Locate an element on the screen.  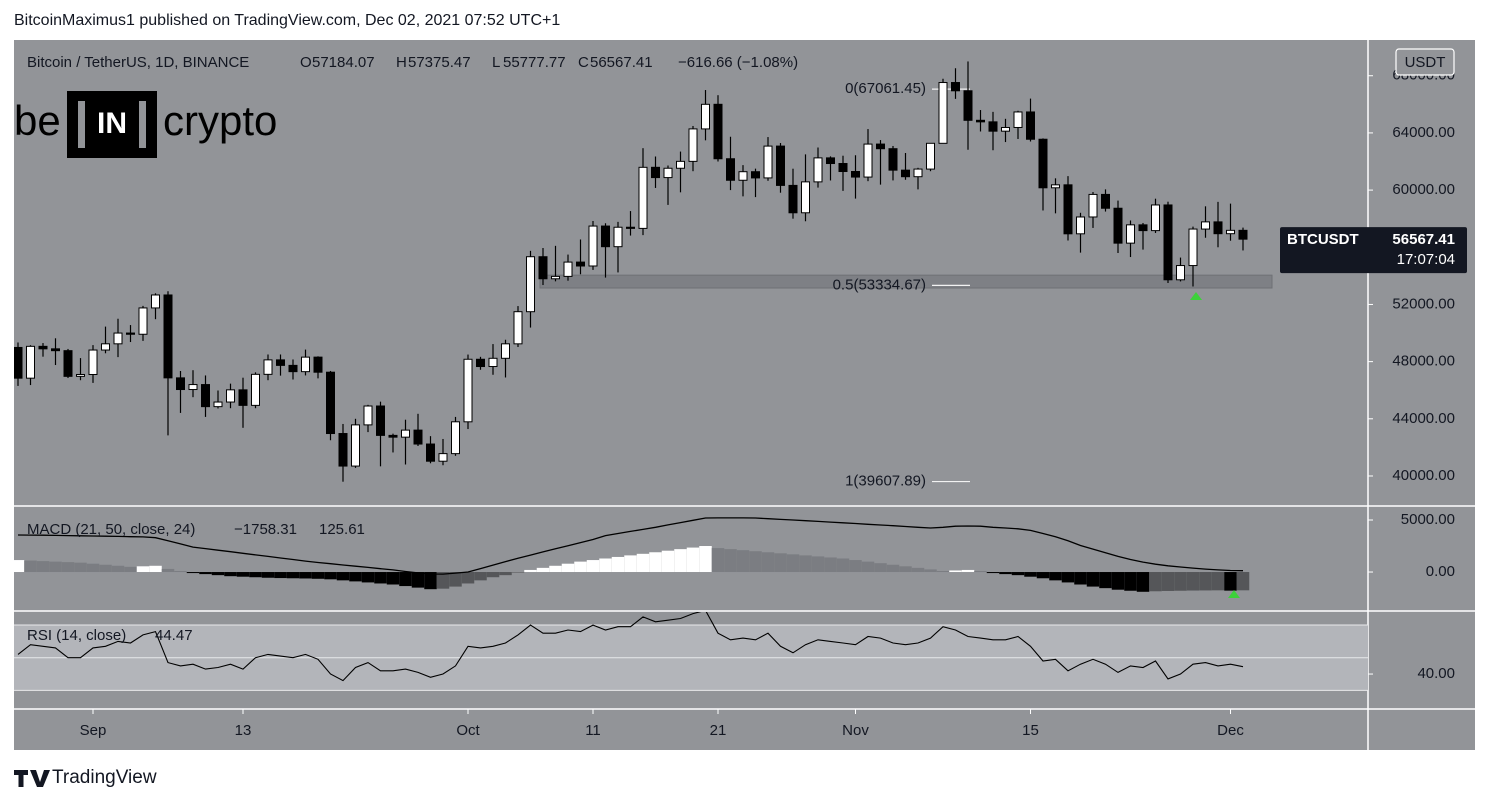
macd-histogram-value: −1758.31 is located at coordinates (265, 529).